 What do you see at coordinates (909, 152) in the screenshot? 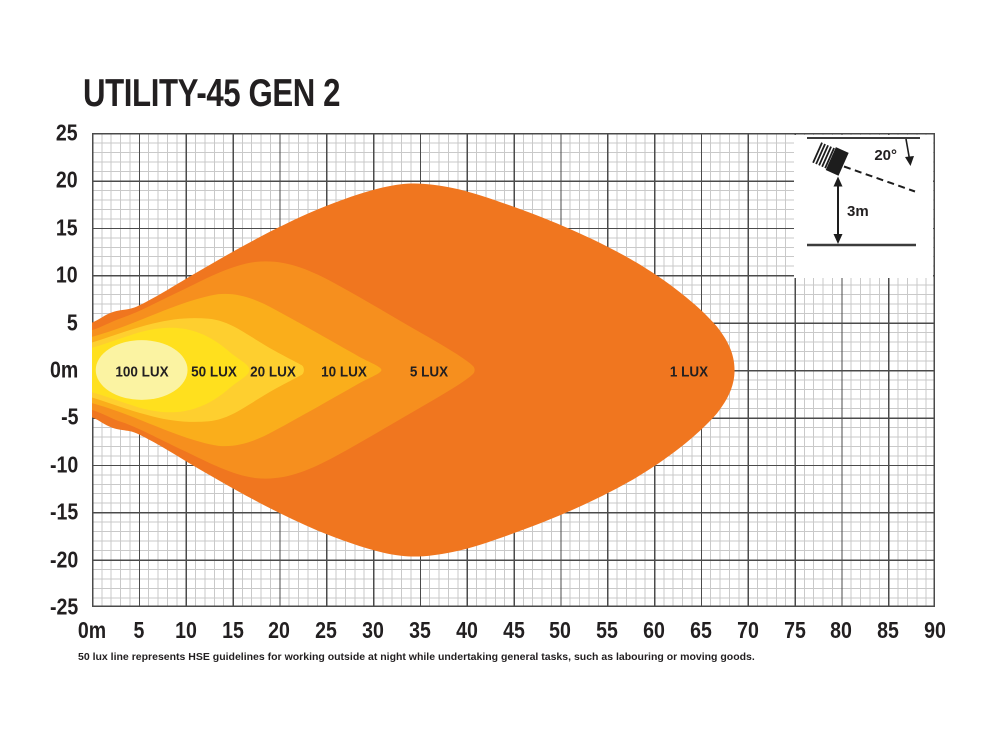
I see `angle-arrow` at bounding box center [909, 152].